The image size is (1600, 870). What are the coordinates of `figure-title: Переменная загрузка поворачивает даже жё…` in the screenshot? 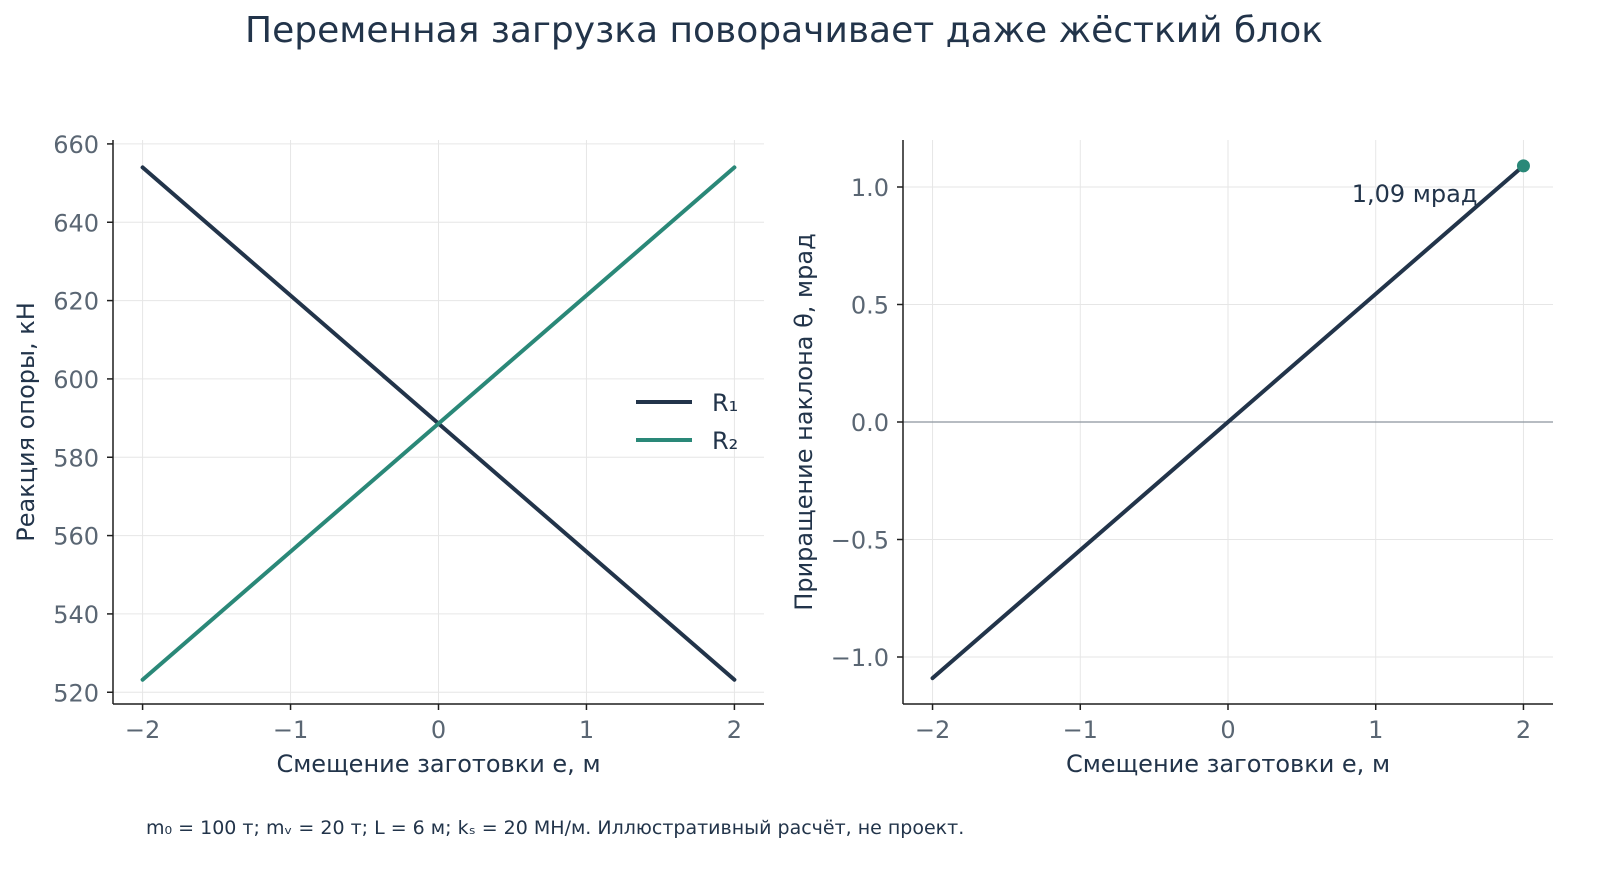 It's located at (784, 30).